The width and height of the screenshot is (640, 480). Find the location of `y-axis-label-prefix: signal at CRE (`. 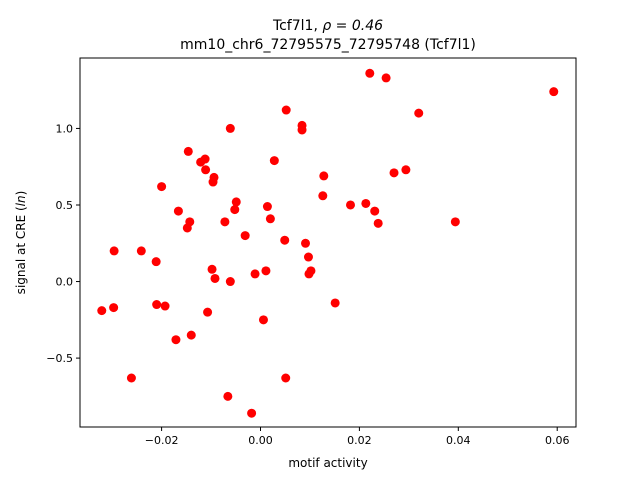

y-axis-label-prefix: signal at CRE ( is located at coordinates (21, 250).